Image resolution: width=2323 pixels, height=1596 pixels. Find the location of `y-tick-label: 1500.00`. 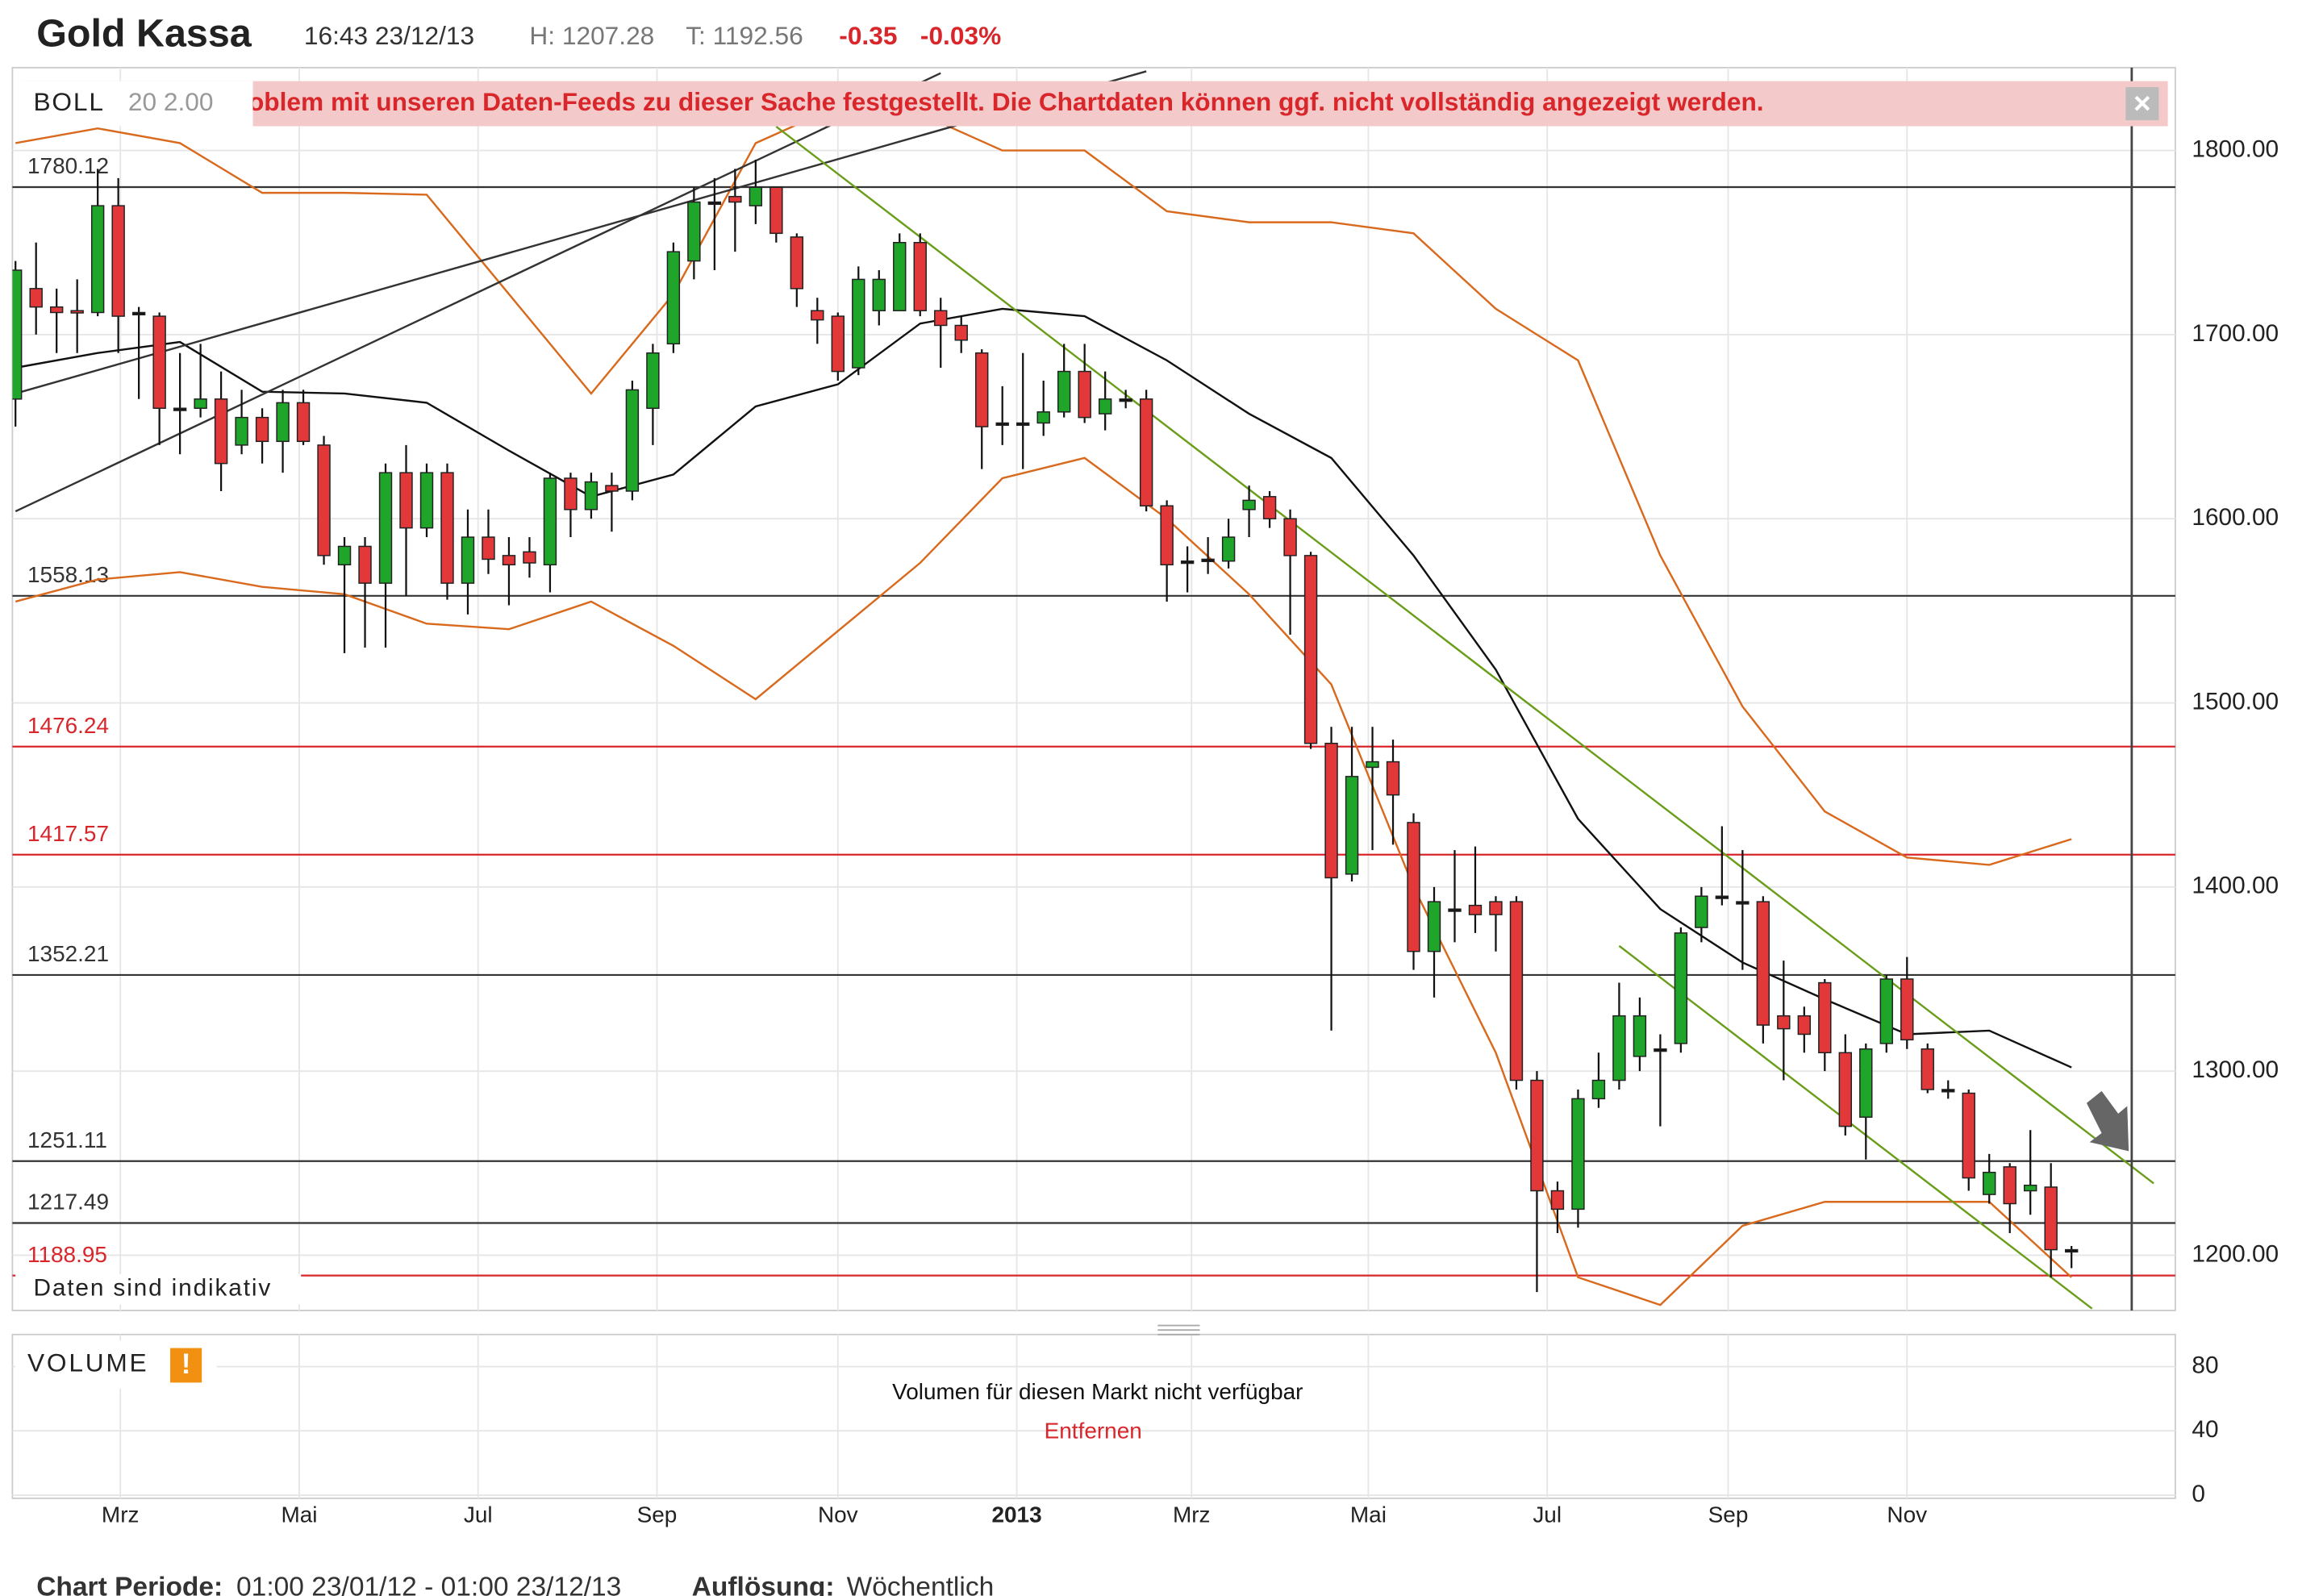

y-tick-label: 1500.00 is located at coordinates (2235, 702).